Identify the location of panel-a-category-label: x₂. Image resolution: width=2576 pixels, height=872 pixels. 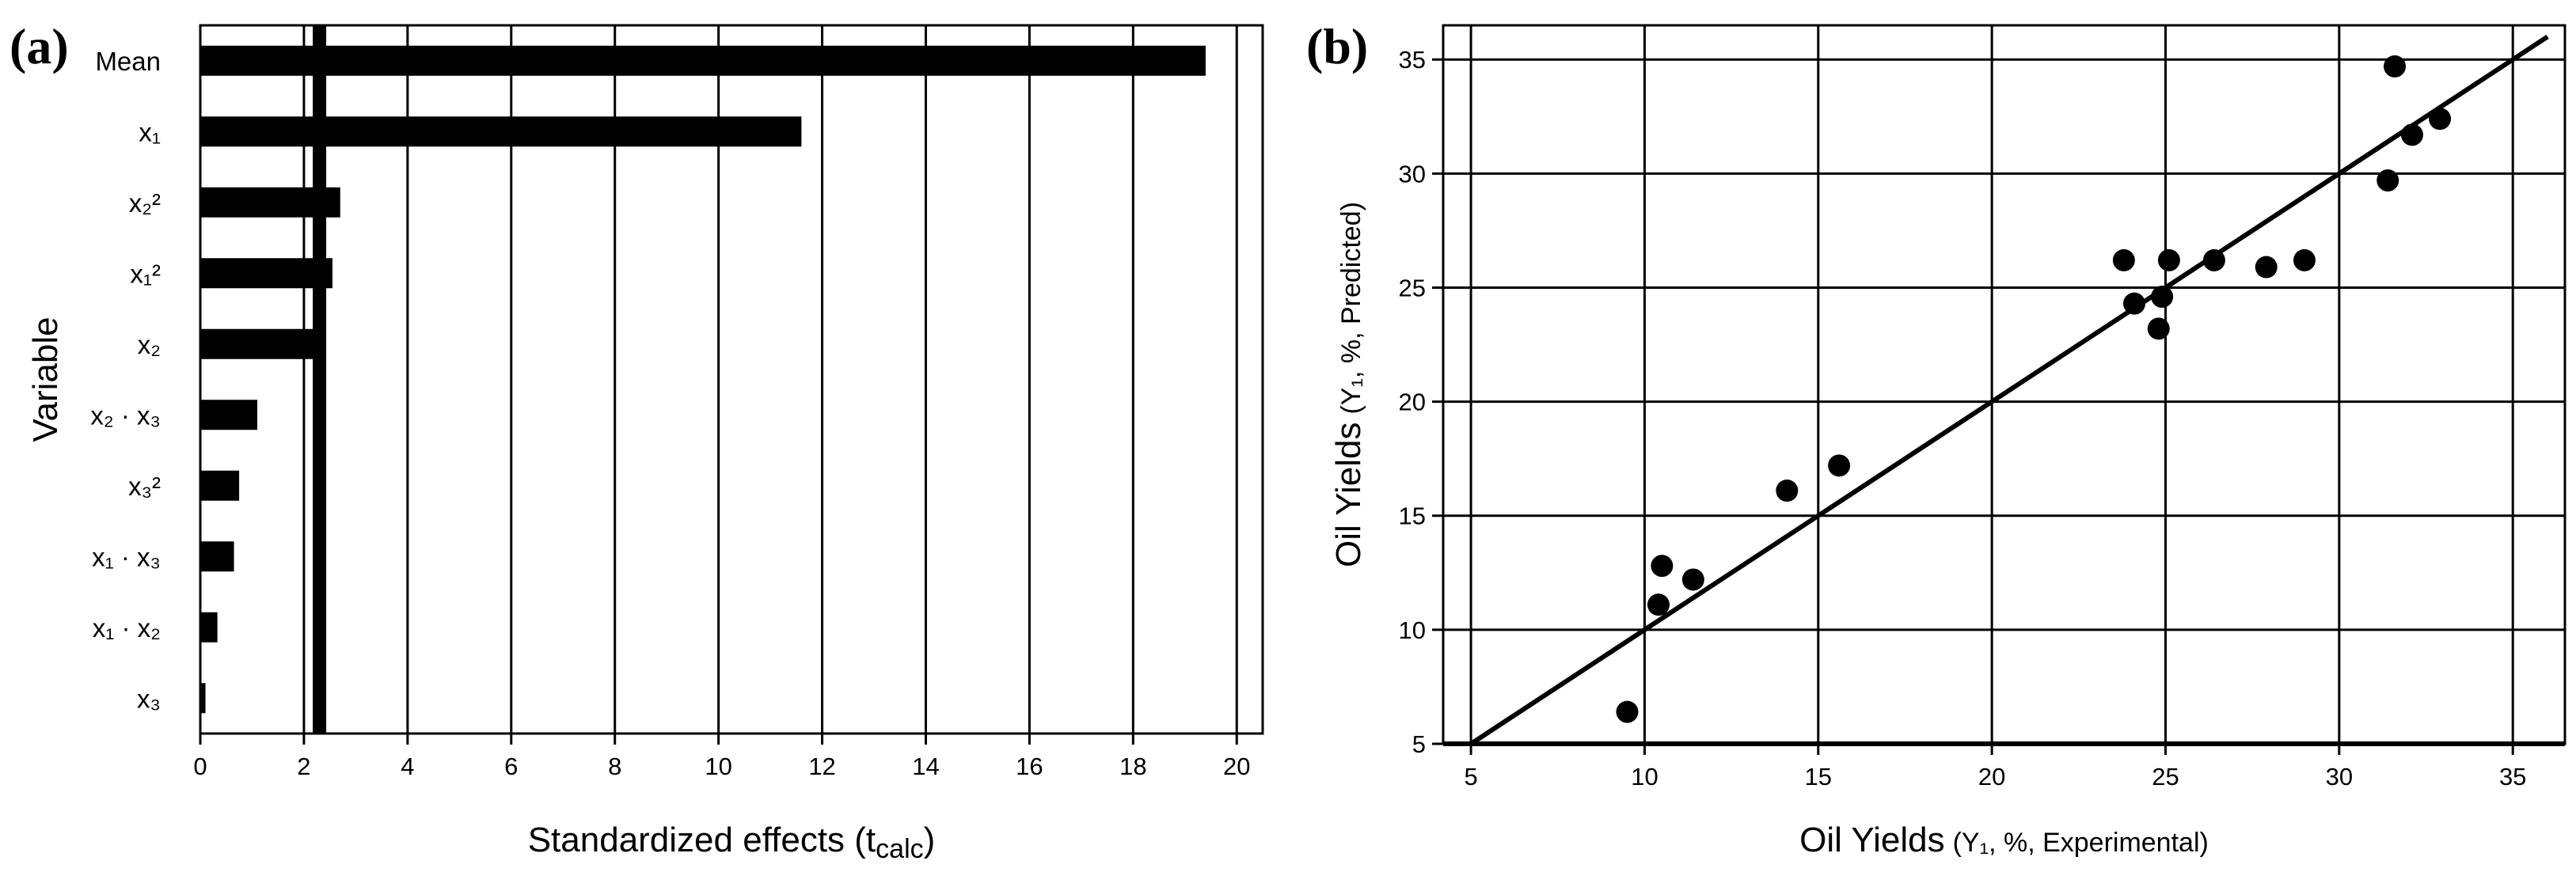
(149, 344).